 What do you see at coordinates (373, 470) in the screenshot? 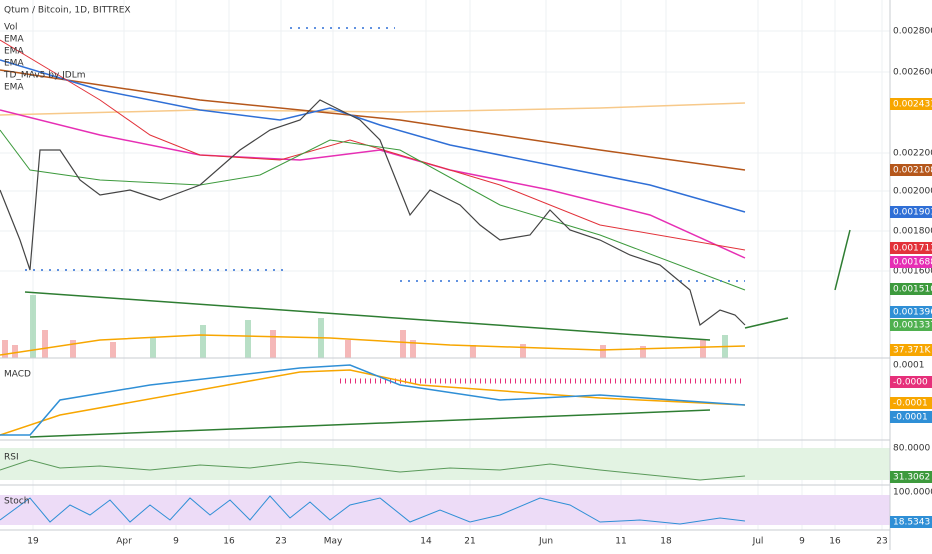
I see `rsi-line` at bounding box center [373, 470].